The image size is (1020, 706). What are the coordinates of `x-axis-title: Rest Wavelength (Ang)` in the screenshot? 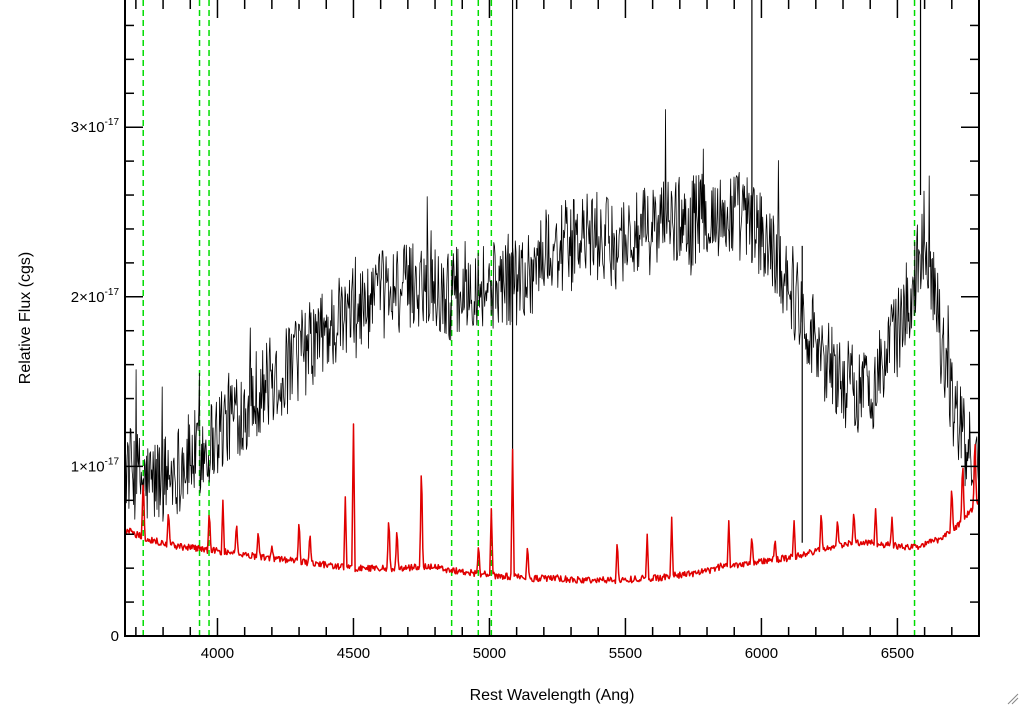 It's located at (552, 695).